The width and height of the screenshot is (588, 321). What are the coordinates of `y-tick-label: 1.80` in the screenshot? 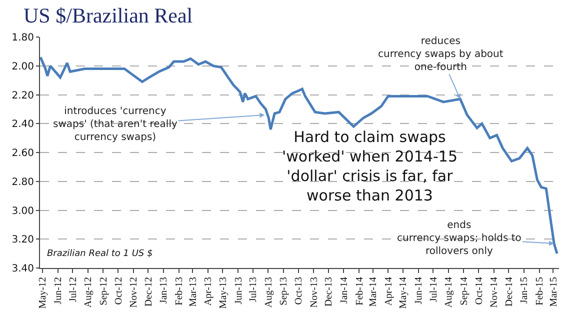 It's located at (23, 38).